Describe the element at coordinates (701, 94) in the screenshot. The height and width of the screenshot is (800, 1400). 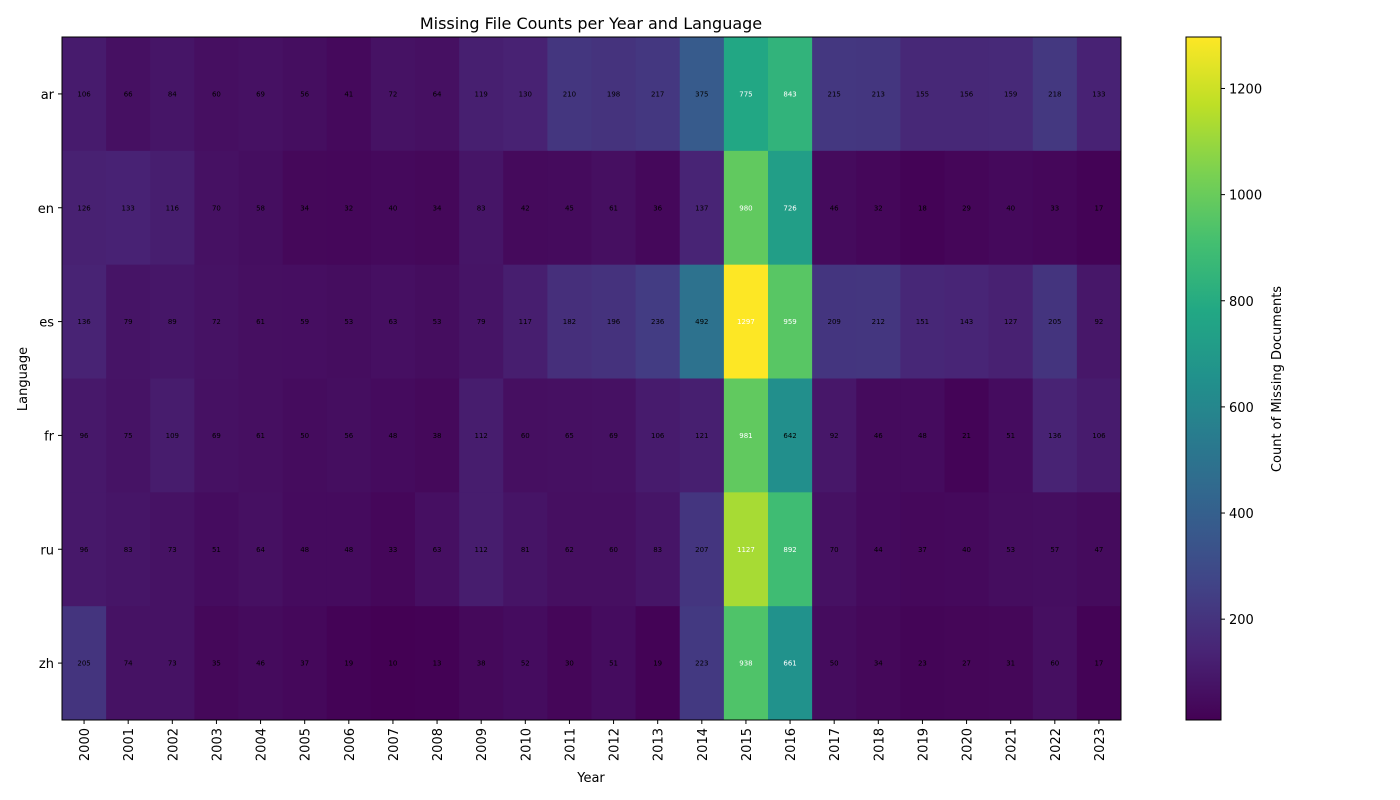
I see `cell-value-label: 375` at that location.